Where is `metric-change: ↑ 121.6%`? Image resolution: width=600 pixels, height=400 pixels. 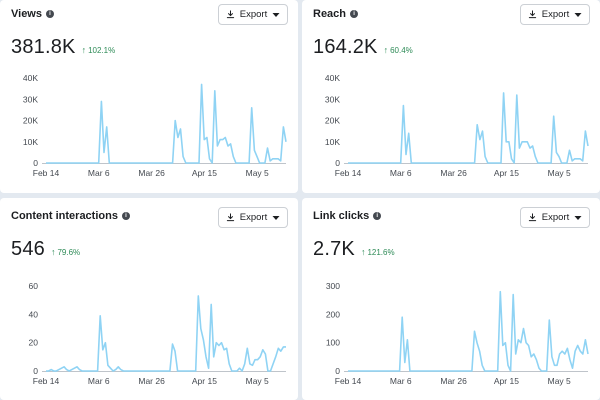 metric-change: ↑ 121.6% is located at coordinates (378, 252).